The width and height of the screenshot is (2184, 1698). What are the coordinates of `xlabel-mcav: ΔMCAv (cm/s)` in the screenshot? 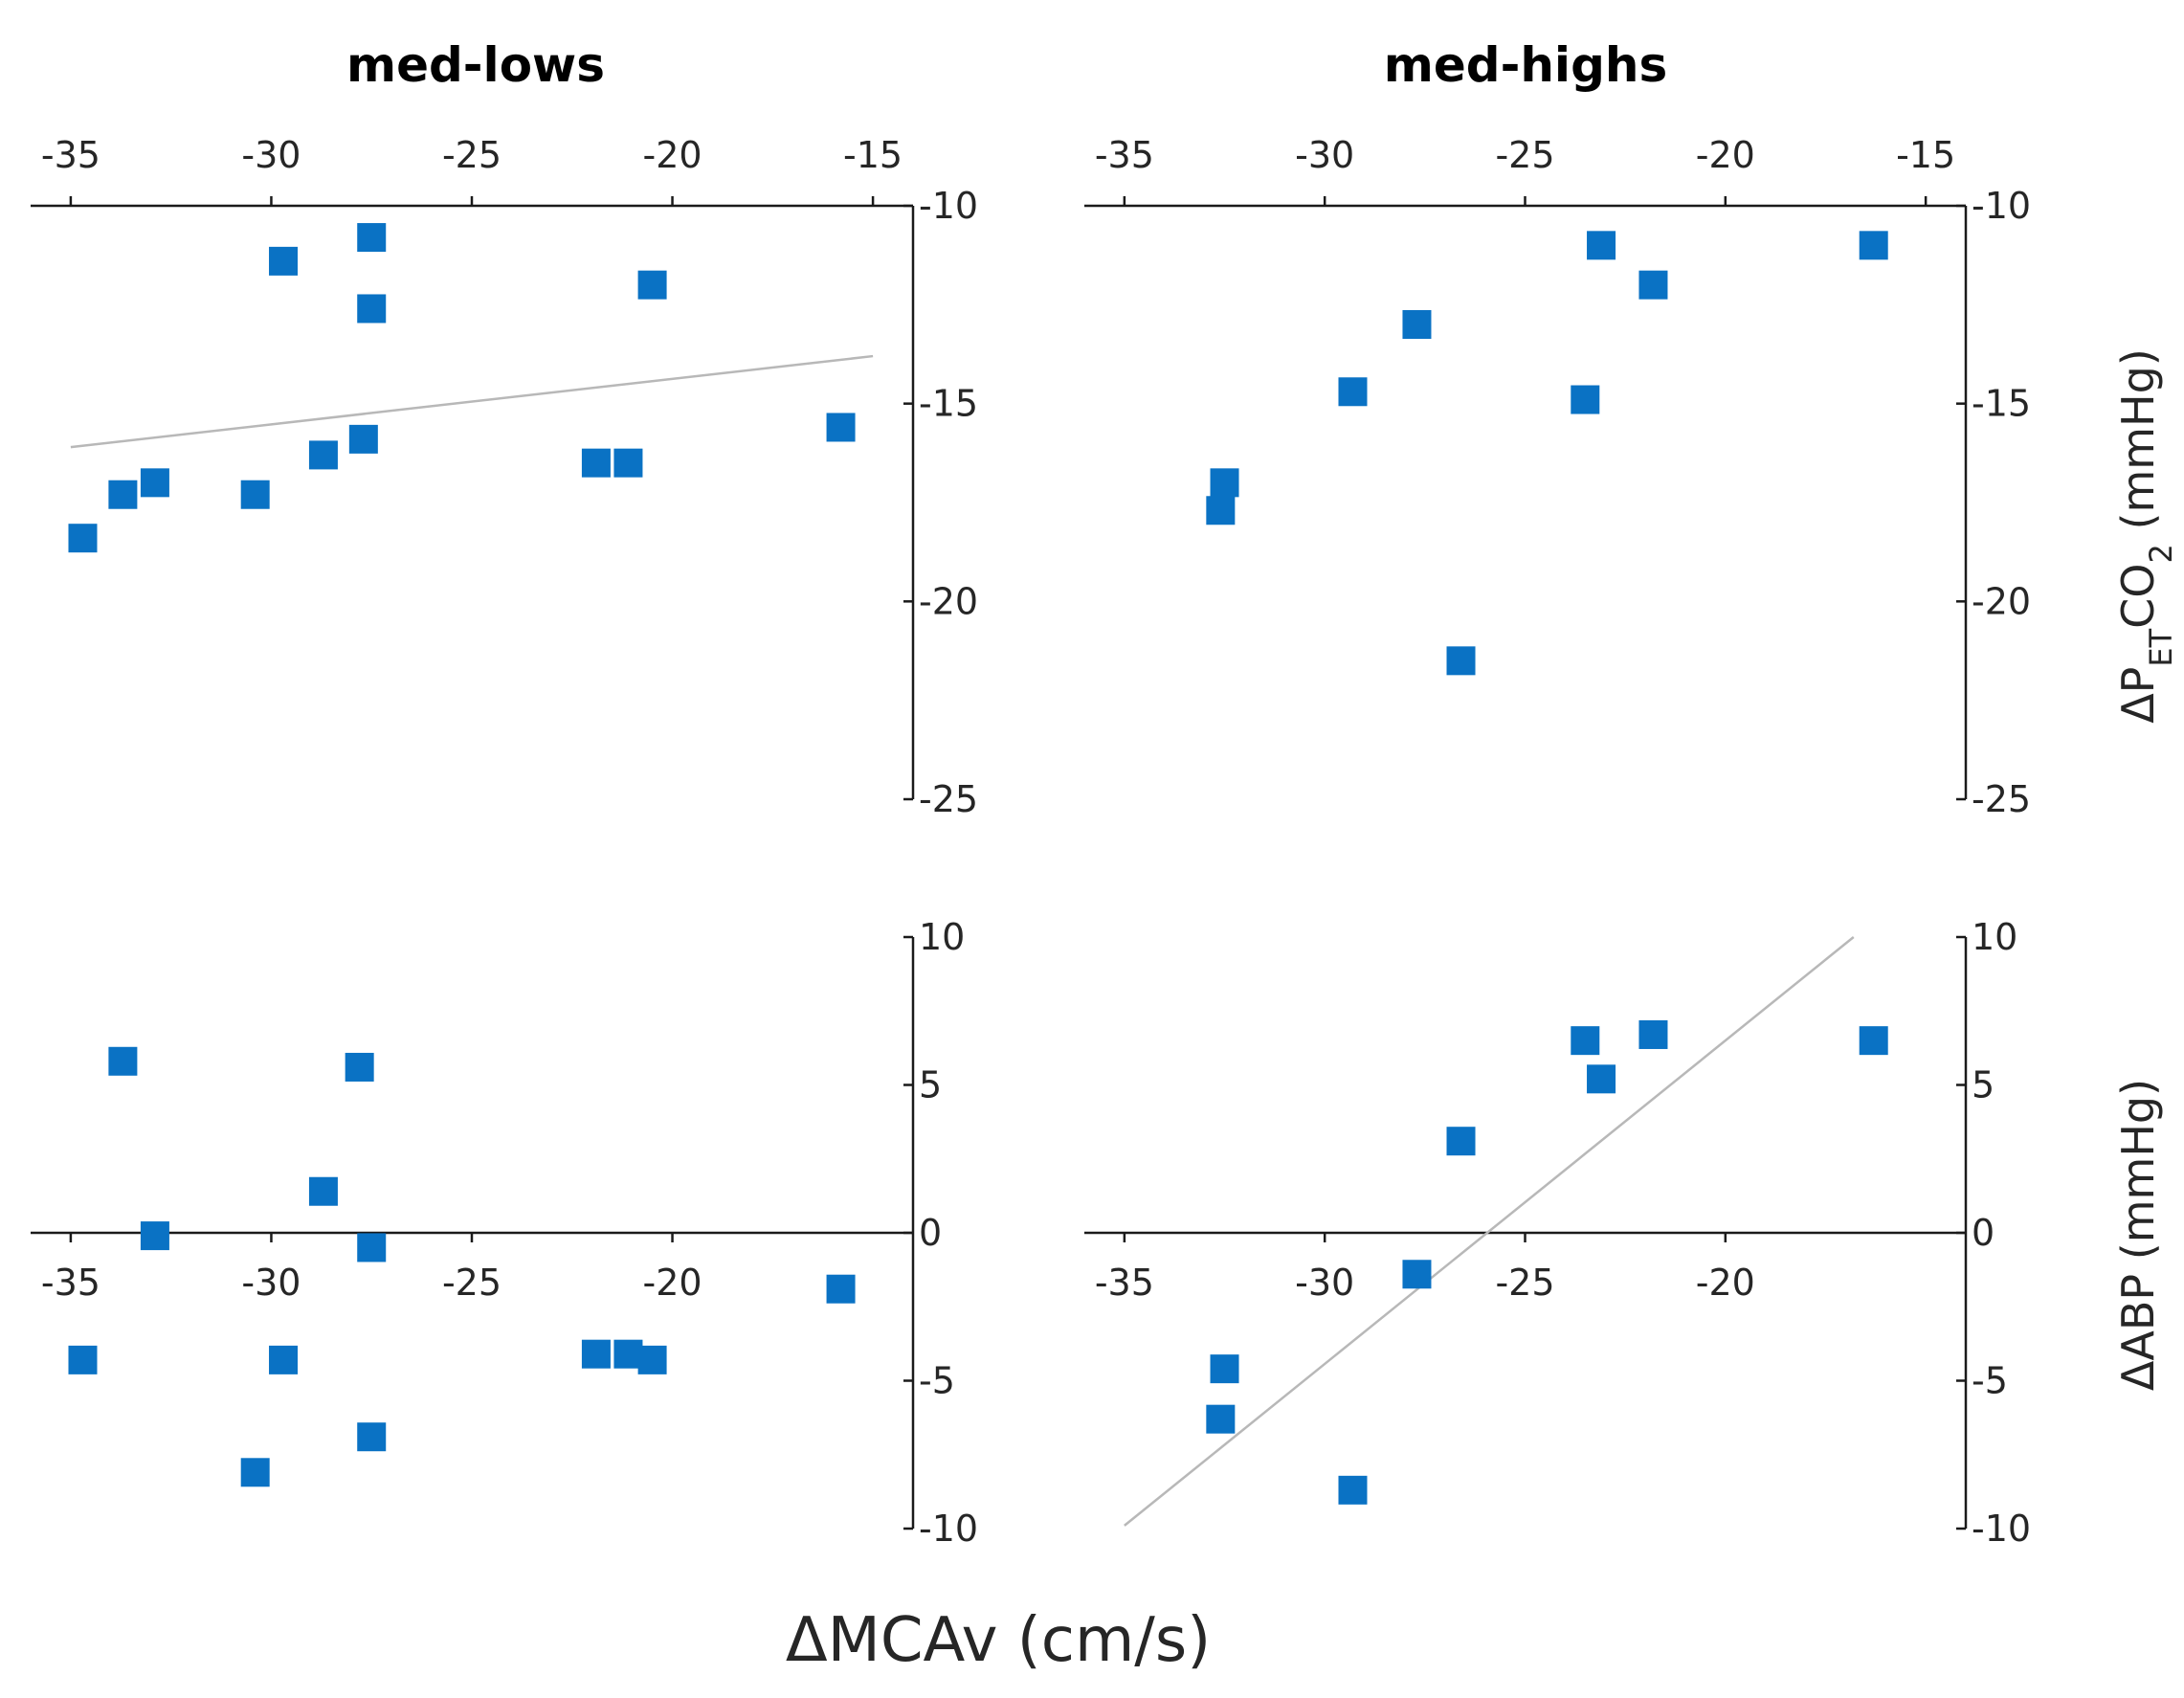 It's located at (999, 1641).